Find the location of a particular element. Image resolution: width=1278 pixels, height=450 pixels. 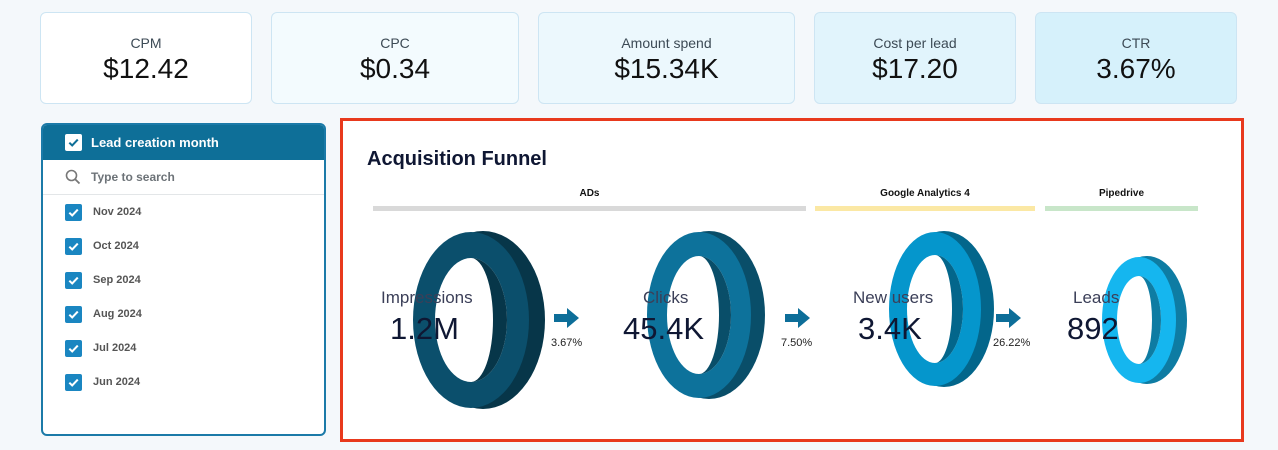

filter-header: Lead creation month is located at coordinates (183, 142).